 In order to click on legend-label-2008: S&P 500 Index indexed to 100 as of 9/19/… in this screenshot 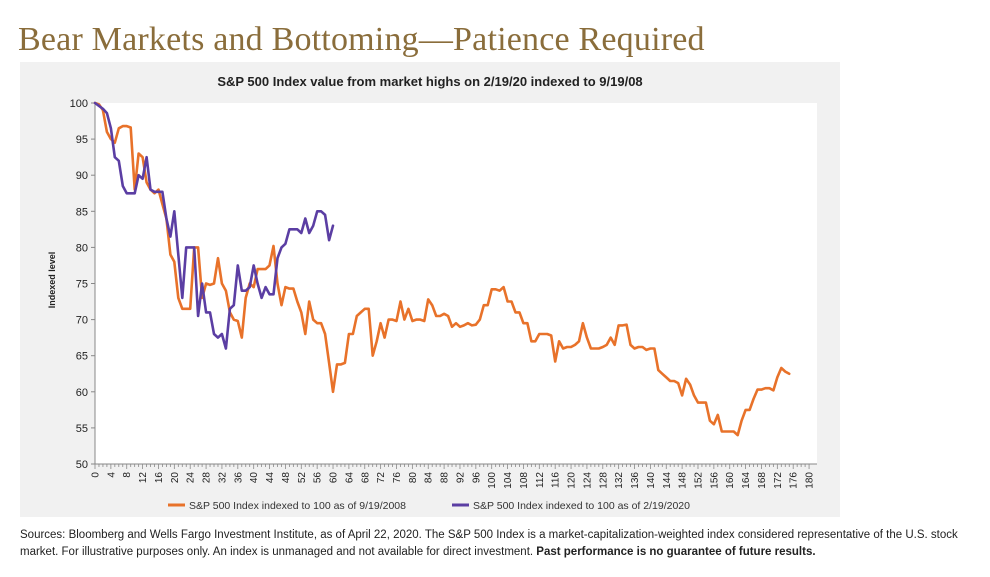, I will do `click(297, 506)`.